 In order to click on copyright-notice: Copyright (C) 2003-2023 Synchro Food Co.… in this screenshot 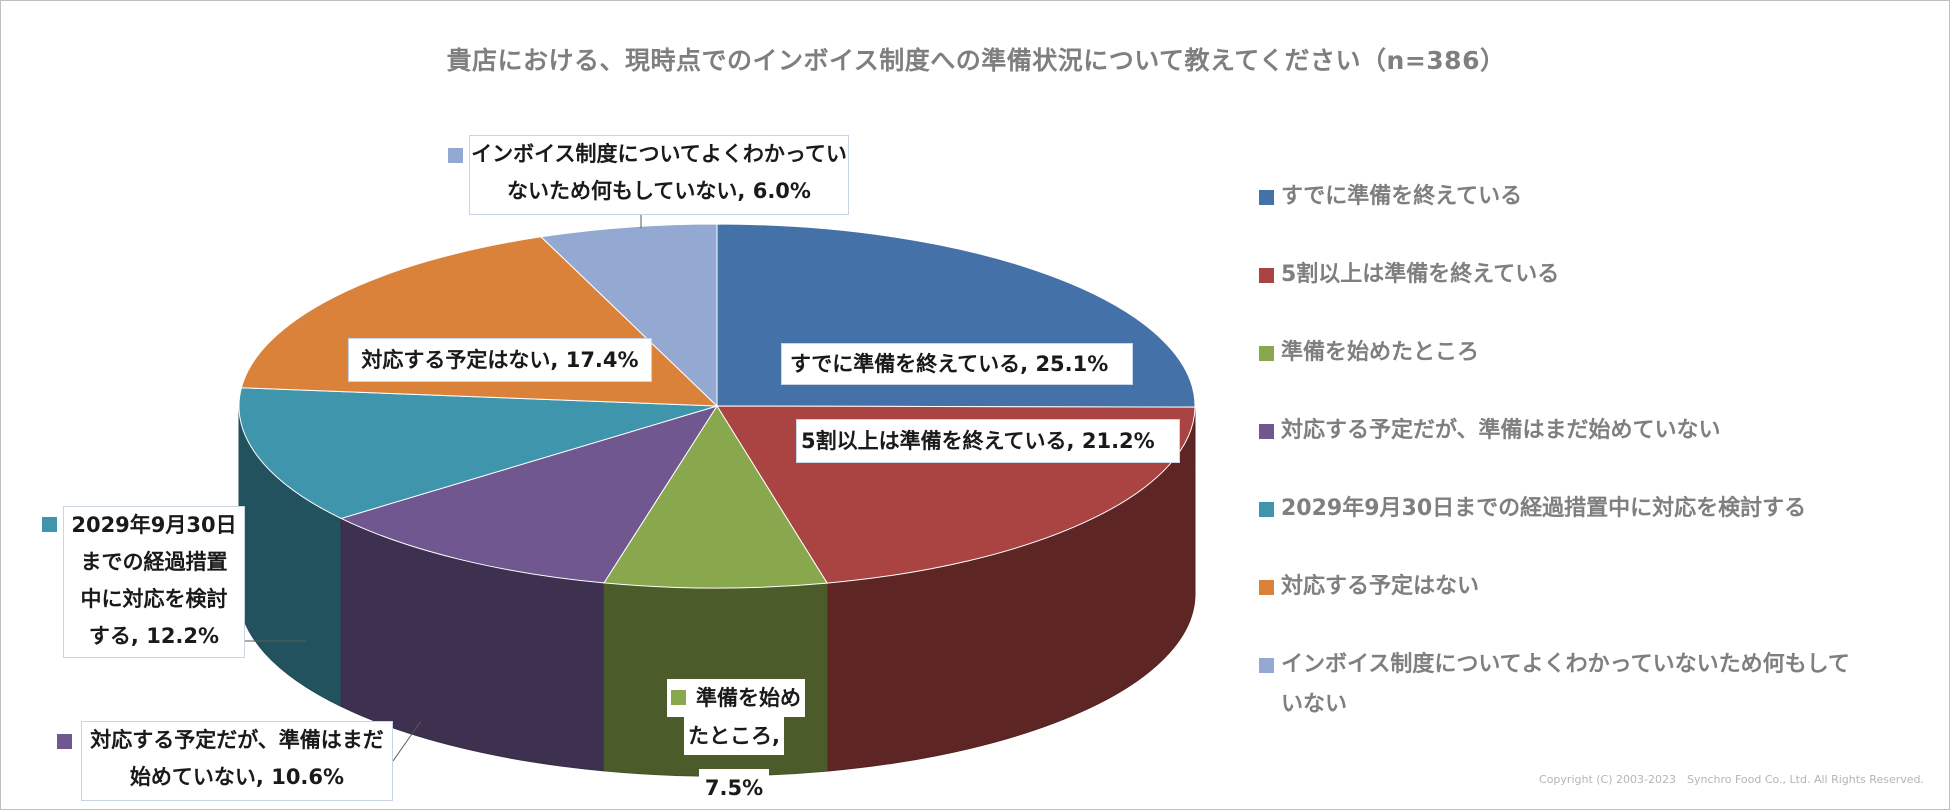, I will do `click(1731, 779)`.